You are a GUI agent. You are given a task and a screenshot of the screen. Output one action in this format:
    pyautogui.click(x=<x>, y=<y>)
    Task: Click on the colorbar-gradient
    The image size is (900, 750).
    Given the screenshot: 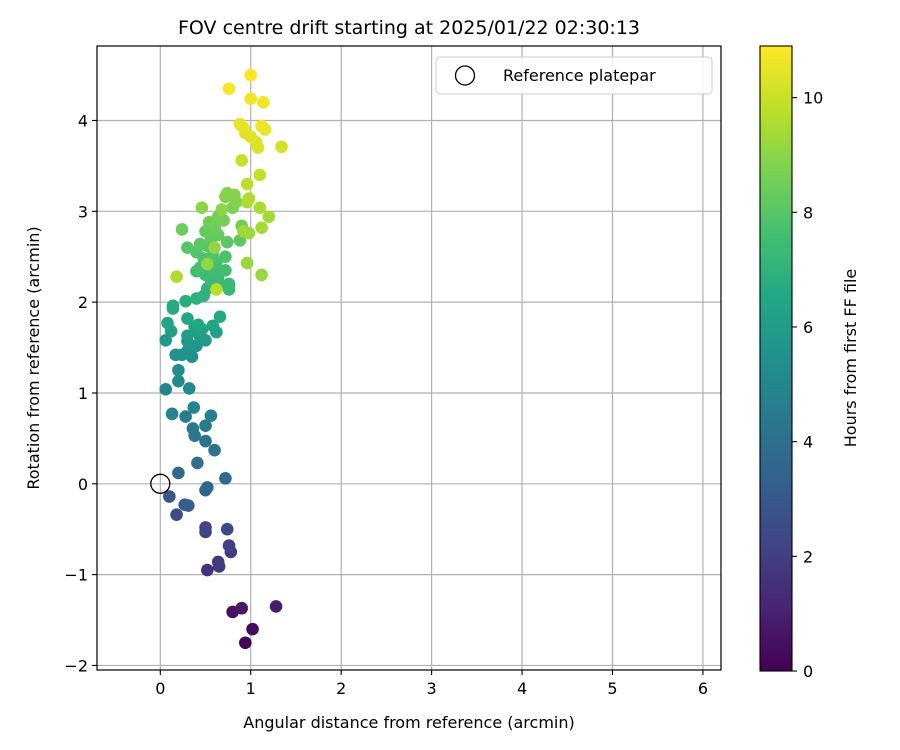 What is the action you would take?
    pyautogui.click(x=776, y=358)
    